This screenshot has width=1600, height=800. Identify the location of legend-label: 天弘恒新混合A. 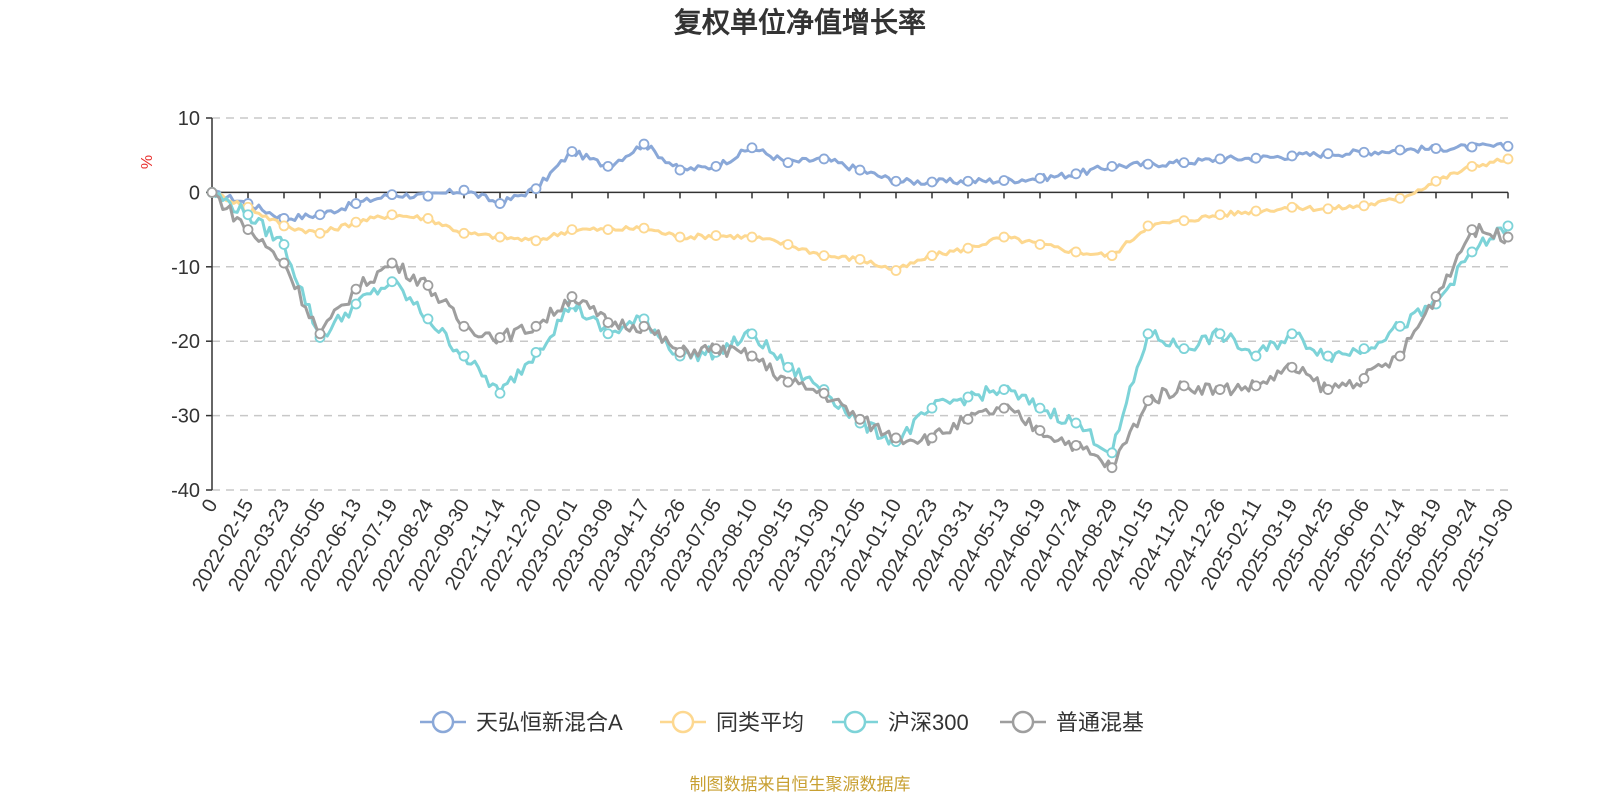
(549, 722).